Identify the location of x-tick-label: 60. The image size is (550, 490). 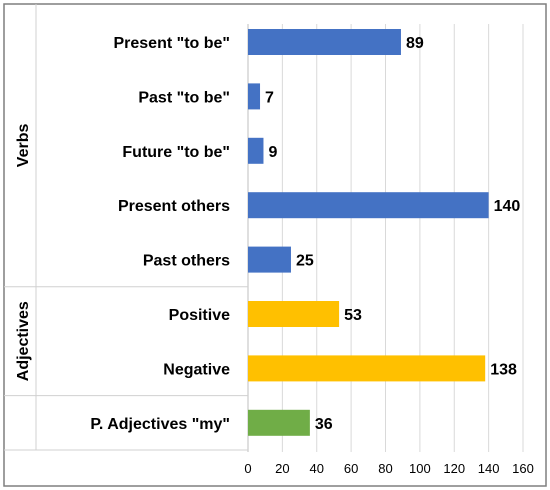
(351, 468).